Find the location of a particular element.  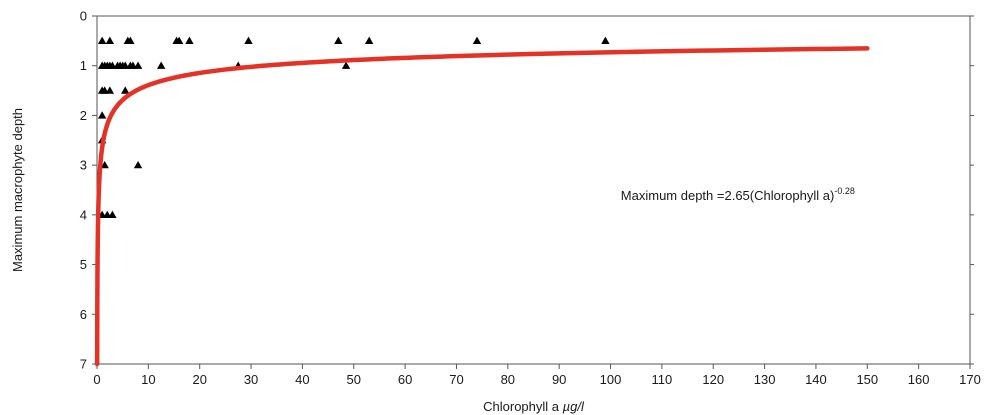

y-tick-label: 0 is located at coordinates (83, 16).